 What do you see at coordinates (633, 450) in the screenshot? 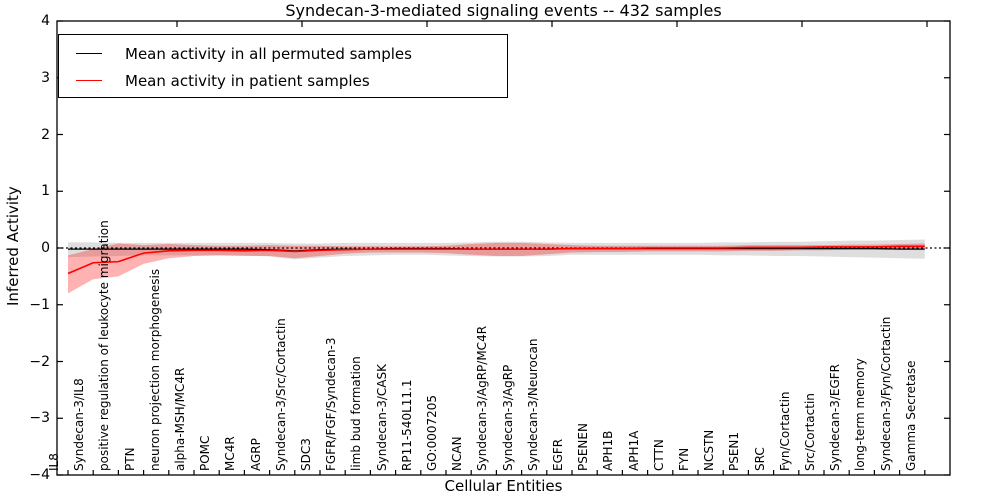
I see `x-tick-label: APH1A` at bounding box center [633, 450].